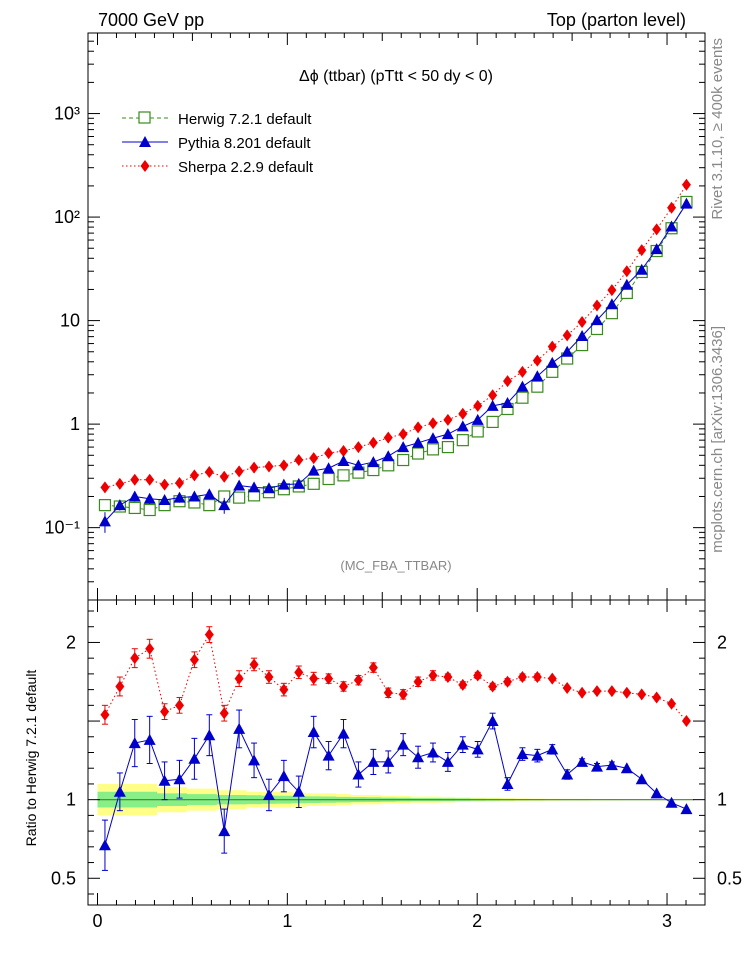 The image size is (746, 972). What do you see at coordinates (245, 119) in the screenshot?
I see `legend-label-herwig: Herwig 7.2.1 default` at bounding box center [245, 119].